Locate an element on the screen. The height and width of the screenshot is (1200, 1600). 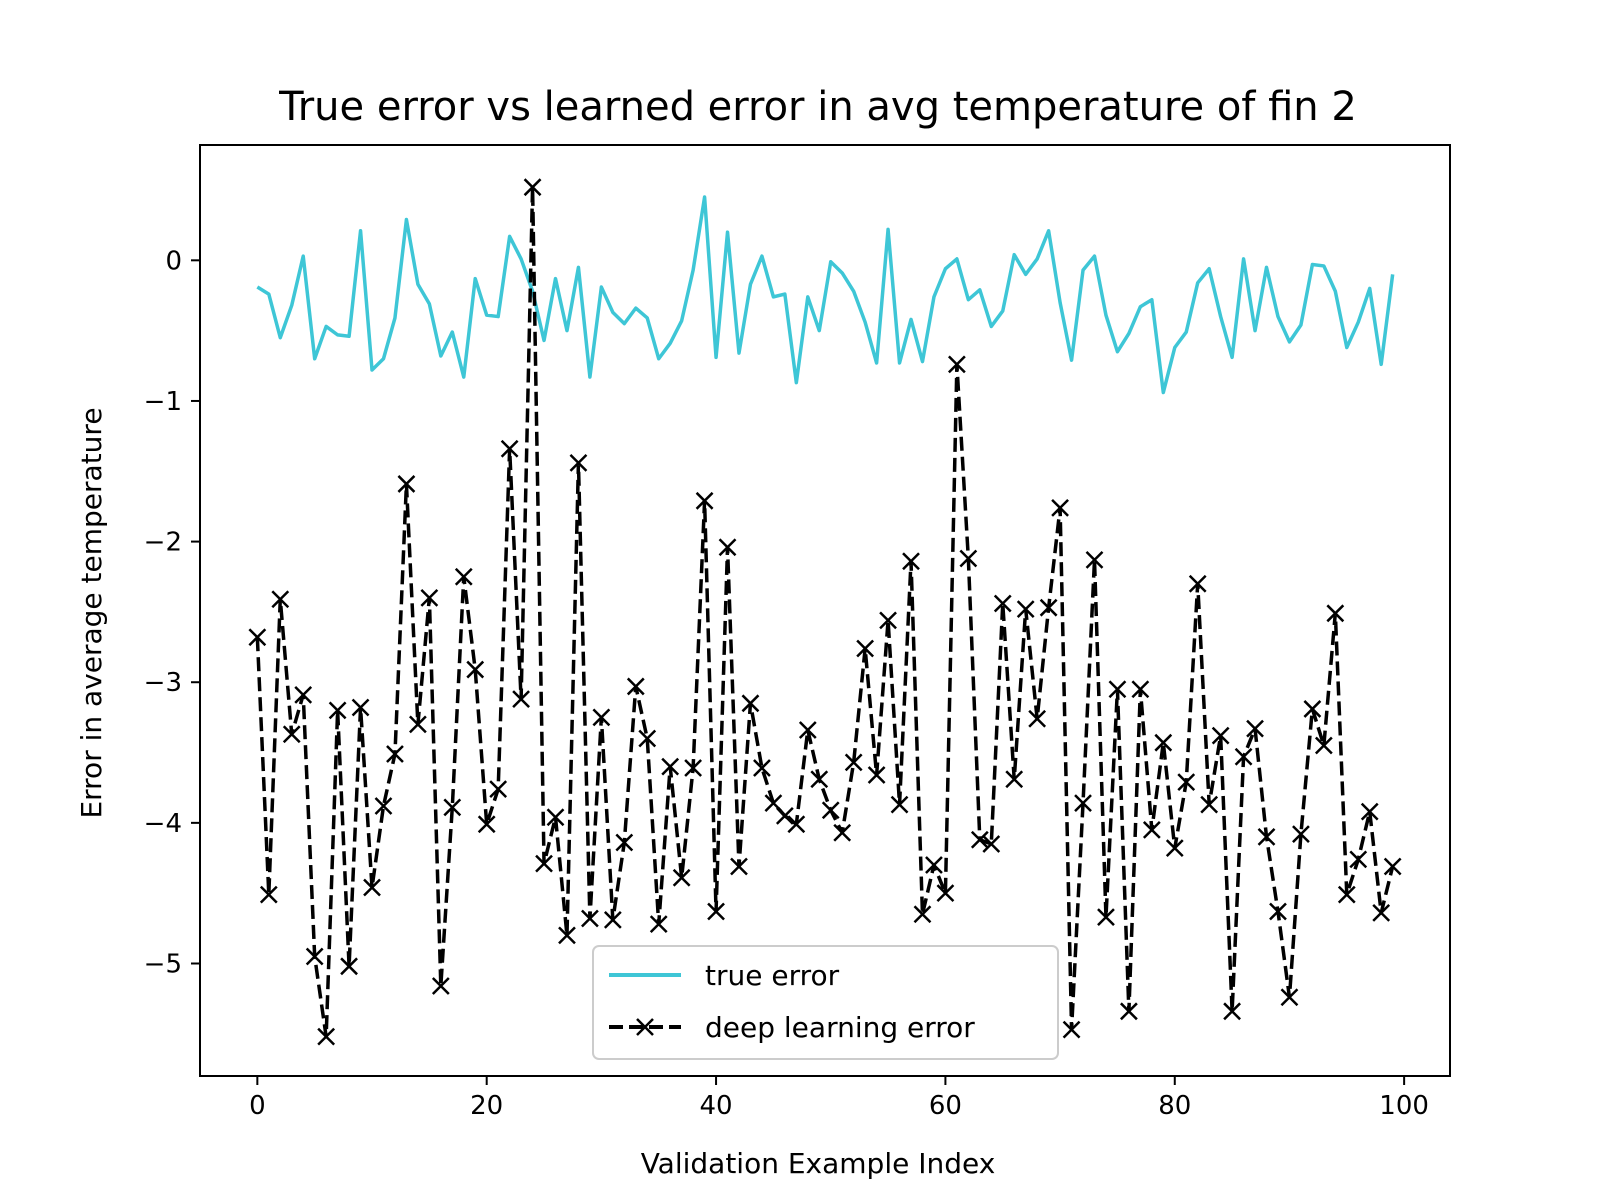
y-axis: 0 −1 −2 −3 −4 −5 is located at coordinates (172, 612).